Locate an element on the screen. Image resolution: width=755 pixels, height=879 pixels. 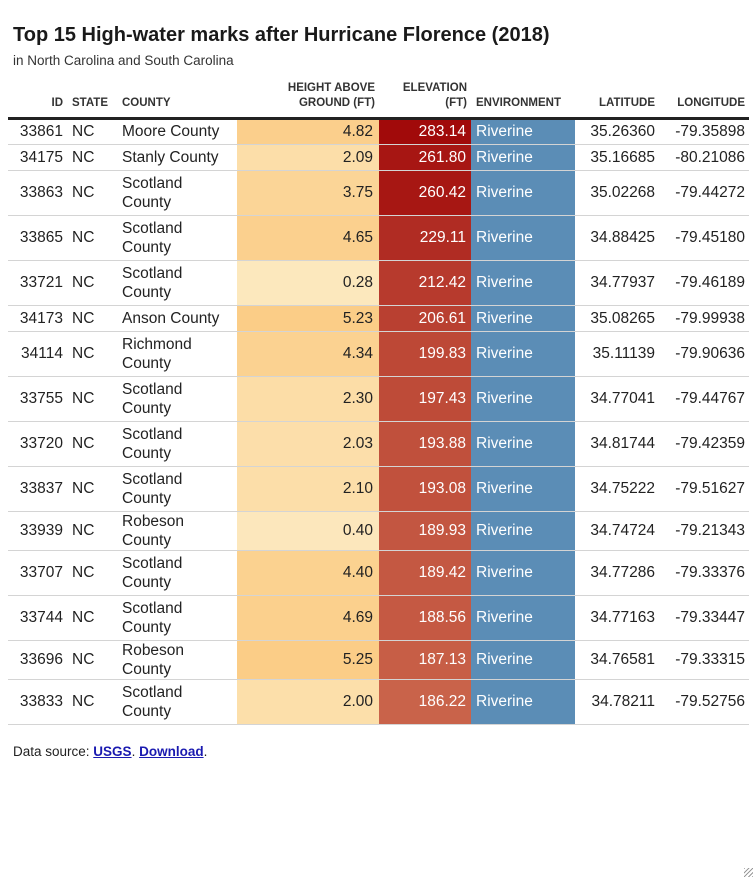
cell-county: Stanly County is located at coordinates (177, 157).